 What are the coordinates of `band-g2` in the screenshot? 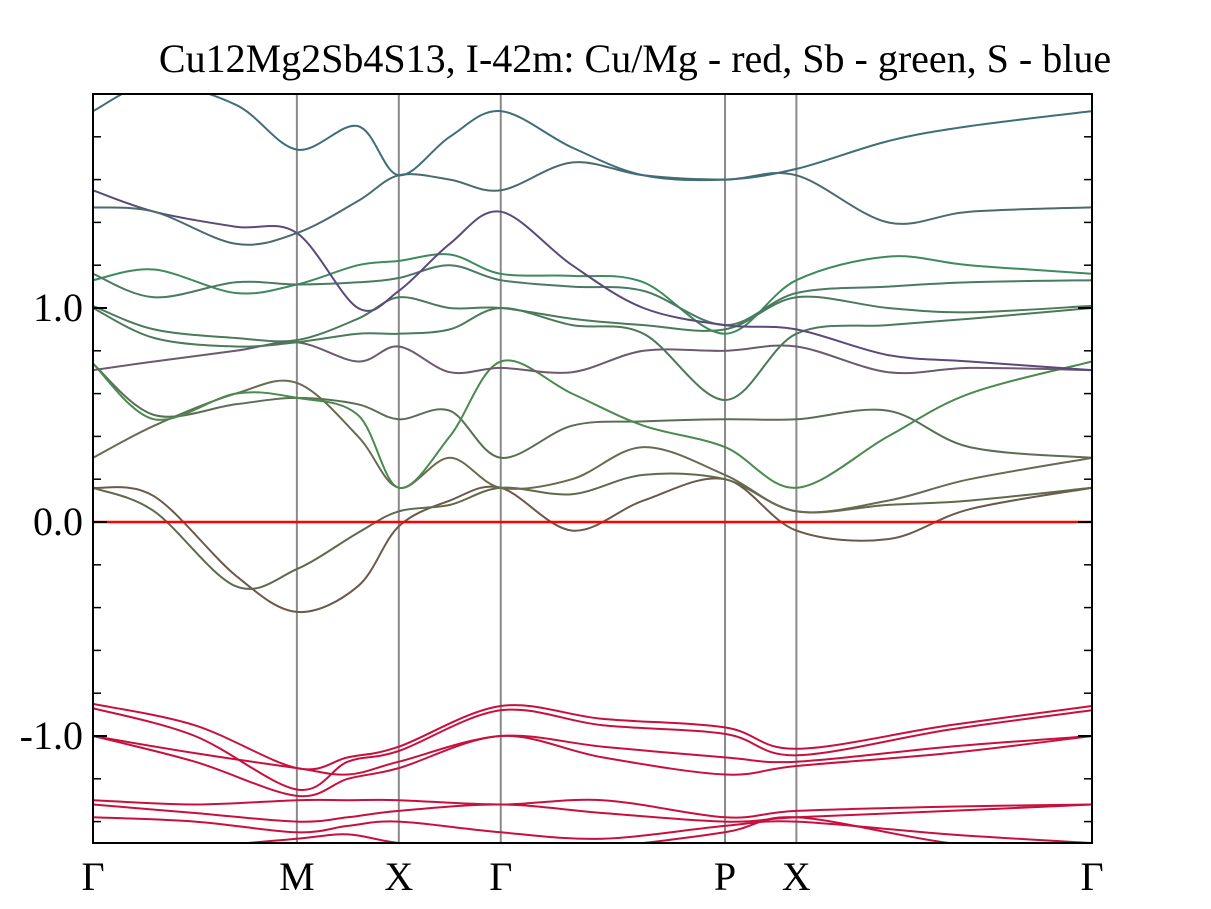 It's located at (592, 531).